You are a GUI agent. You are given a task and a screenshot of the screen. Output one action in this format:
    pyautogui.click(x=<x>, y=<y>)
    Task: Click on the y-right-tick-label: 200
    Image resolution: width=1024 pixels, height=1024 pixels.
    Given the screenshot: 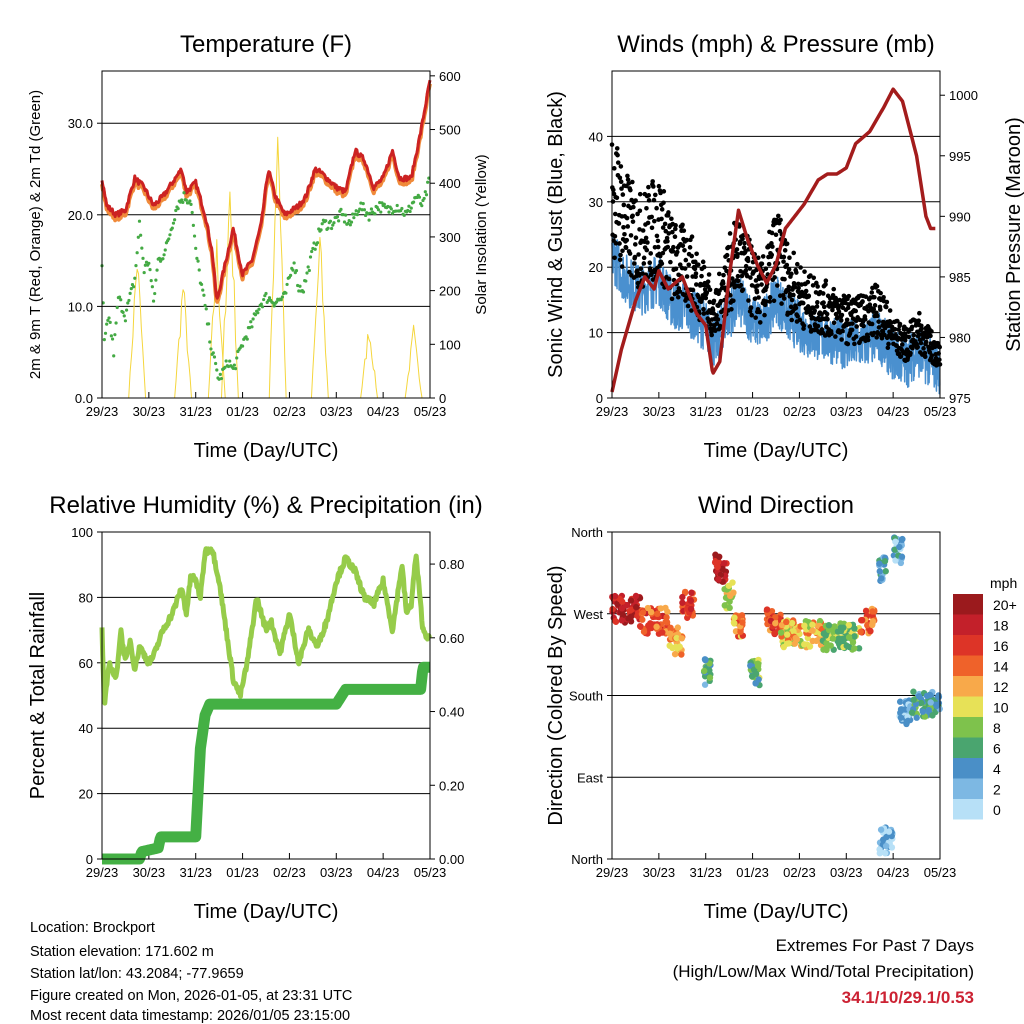 What is the action you would take?
    pyautogui.click(x=450, y=291)
    